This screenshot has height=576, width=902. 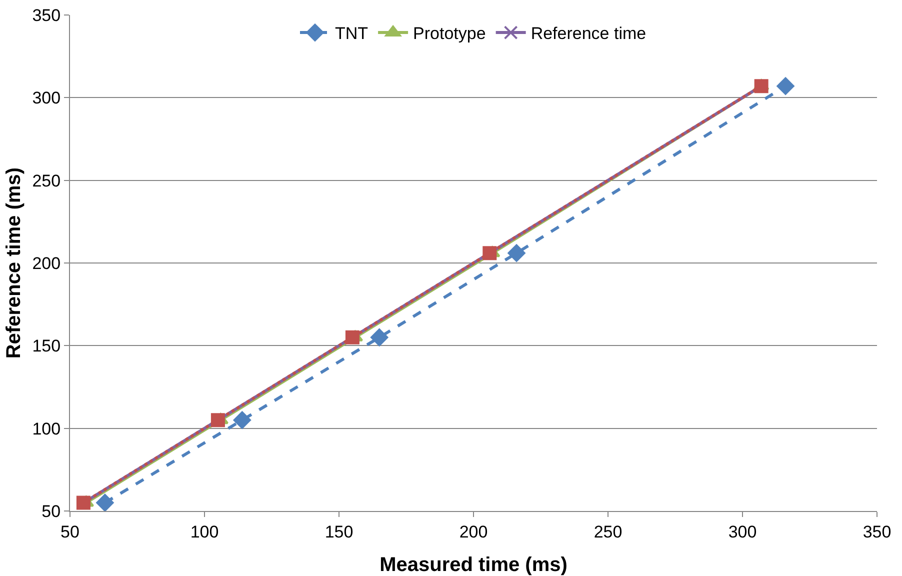 What do you see at coordinates (51, 511) in the screenshot?
I see `y-tick-label: 50` at bounding box center [51, 511].